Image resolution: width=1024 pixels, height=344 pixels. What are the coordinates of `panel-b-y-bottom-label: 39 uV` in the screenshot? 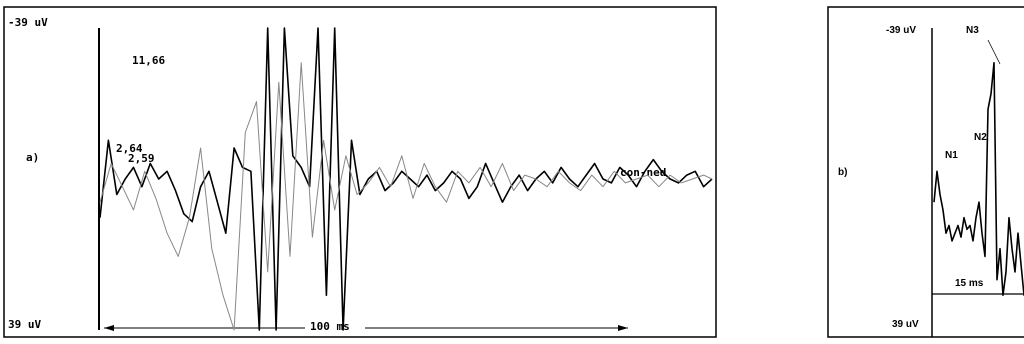 It's located at (905, 324).